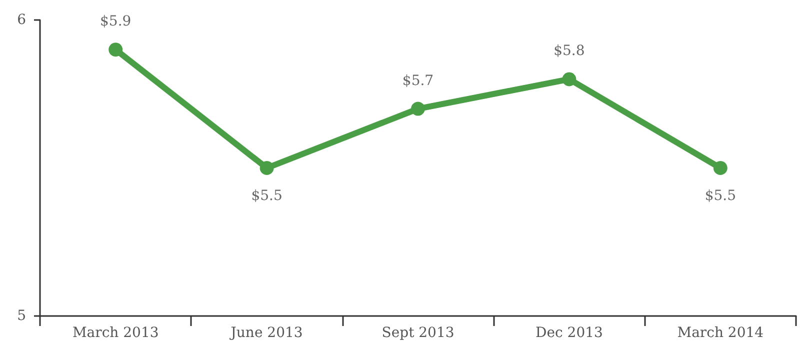 This screenshot has width=800, height=354. I want to click on data-label: $5.8, so click(569, 51).